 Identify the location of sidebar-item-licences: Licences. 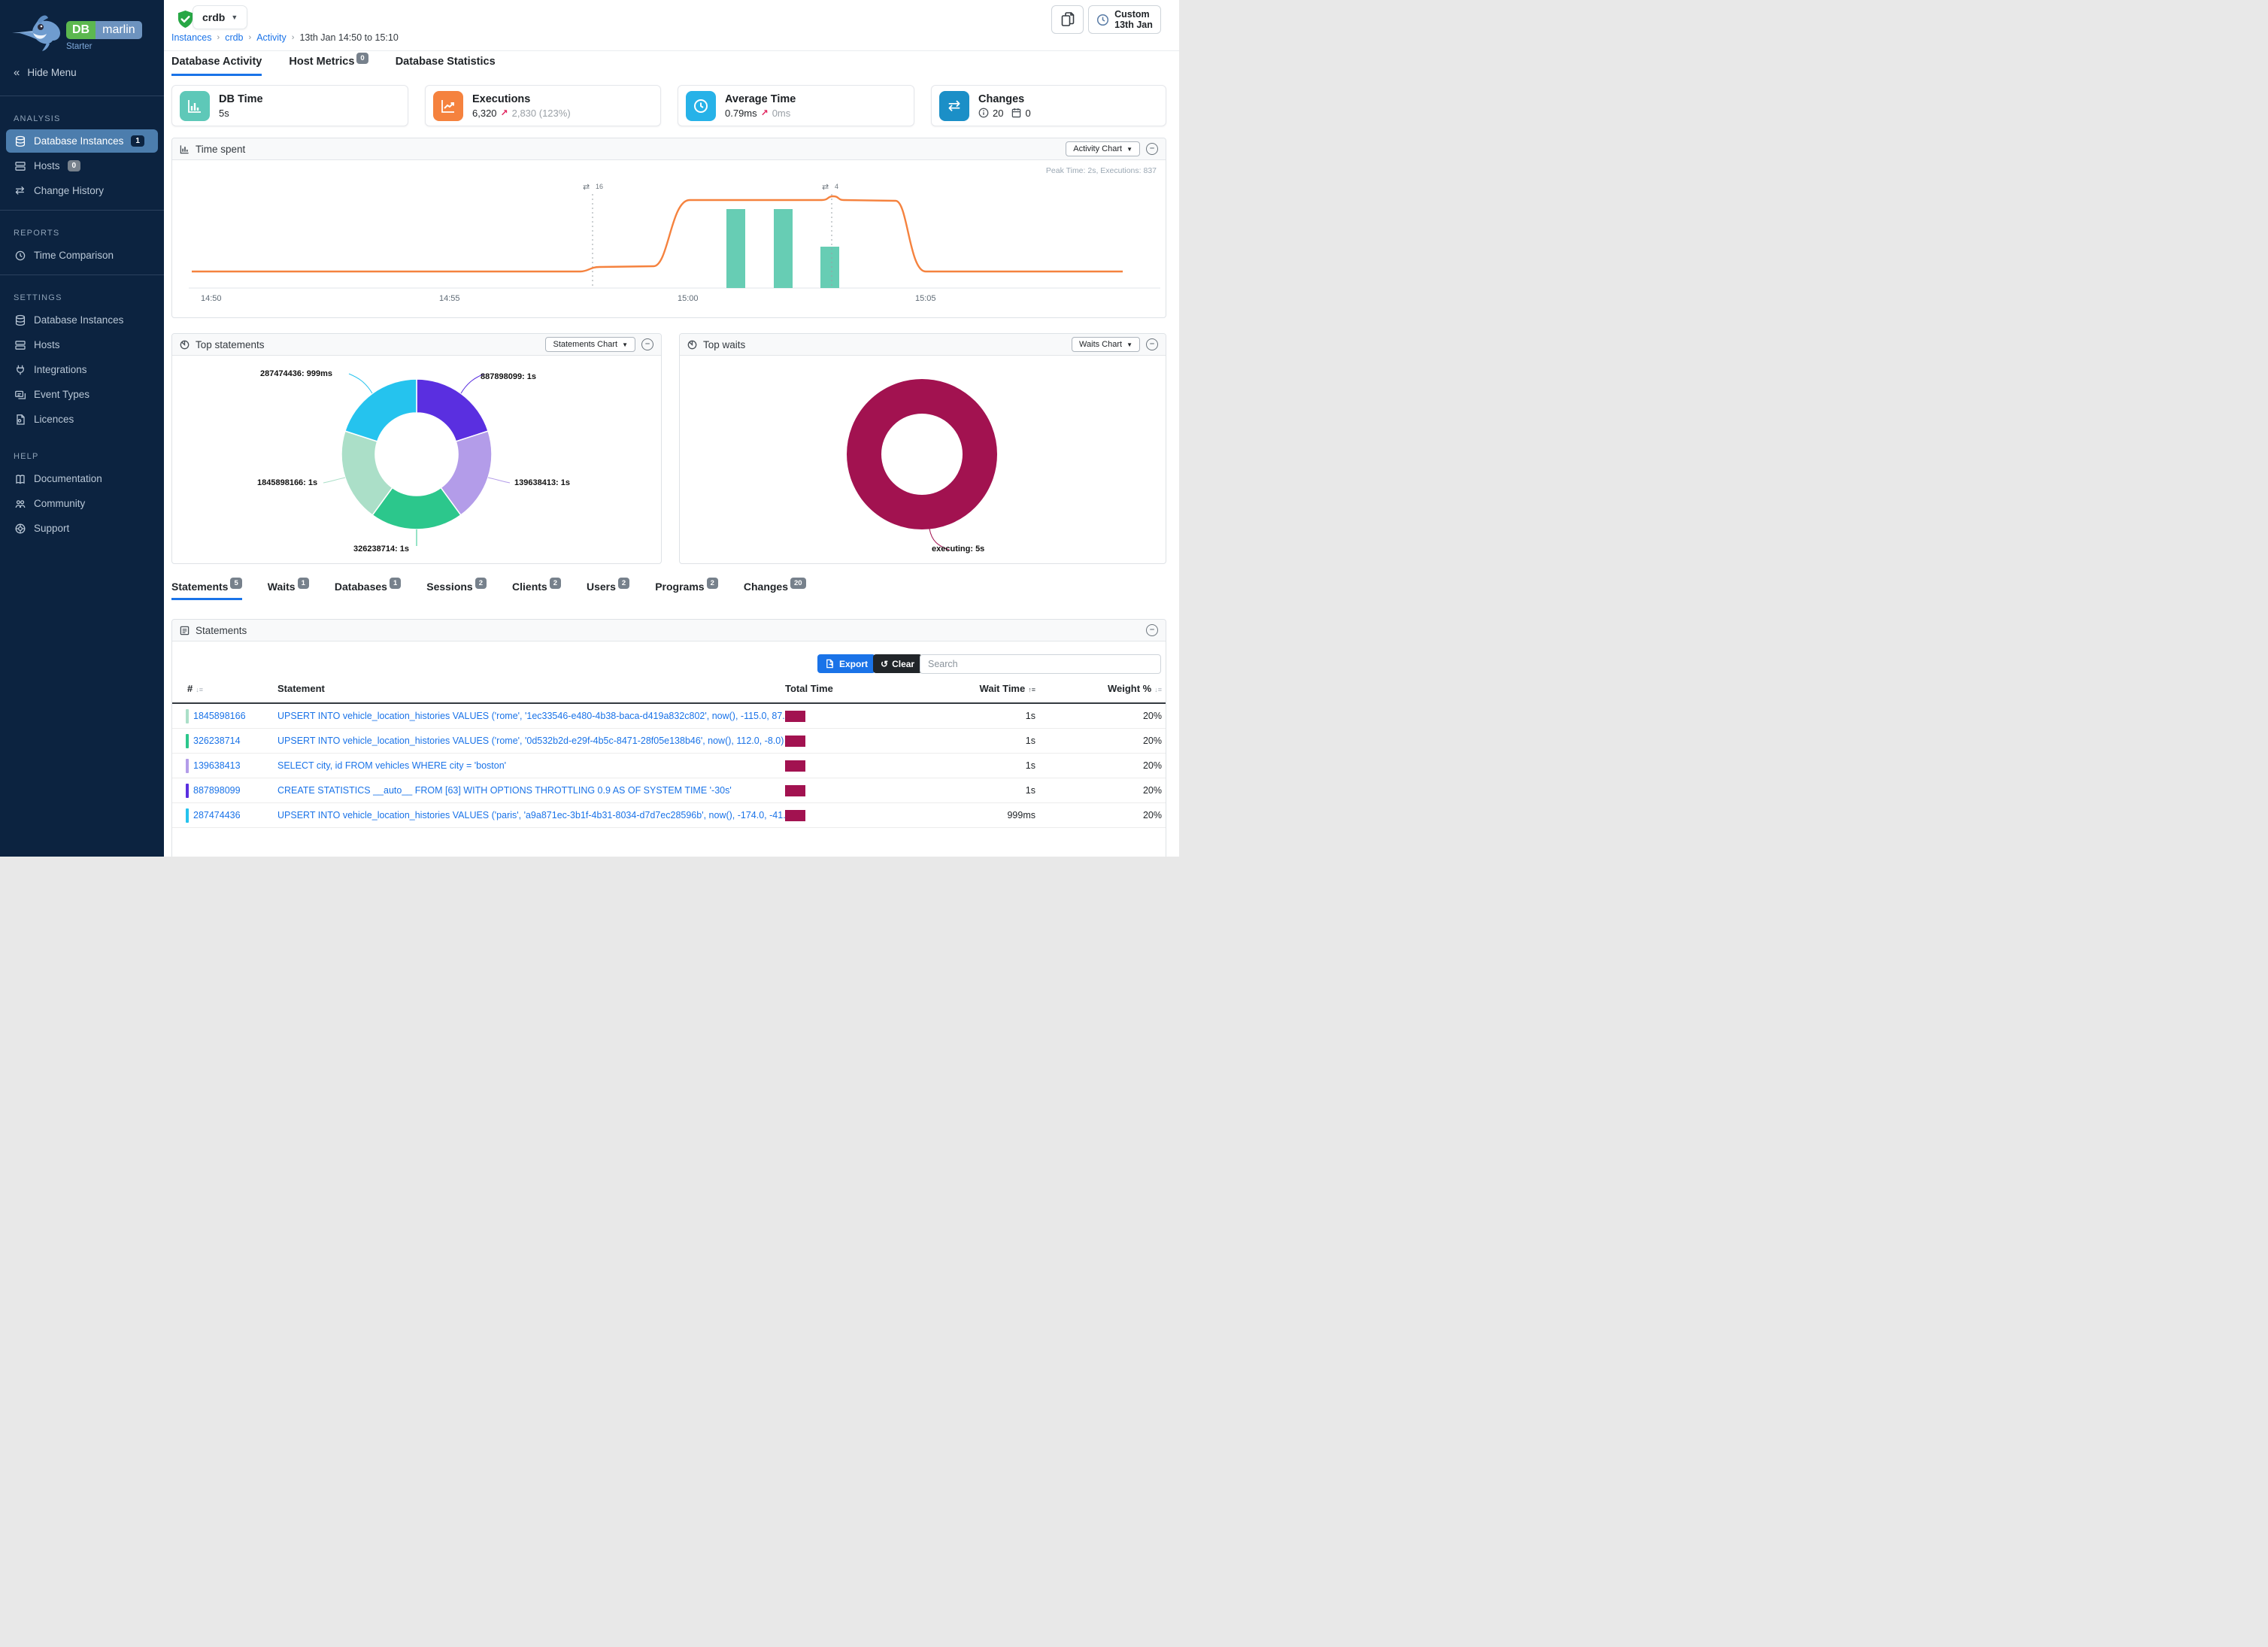
(82, 420).